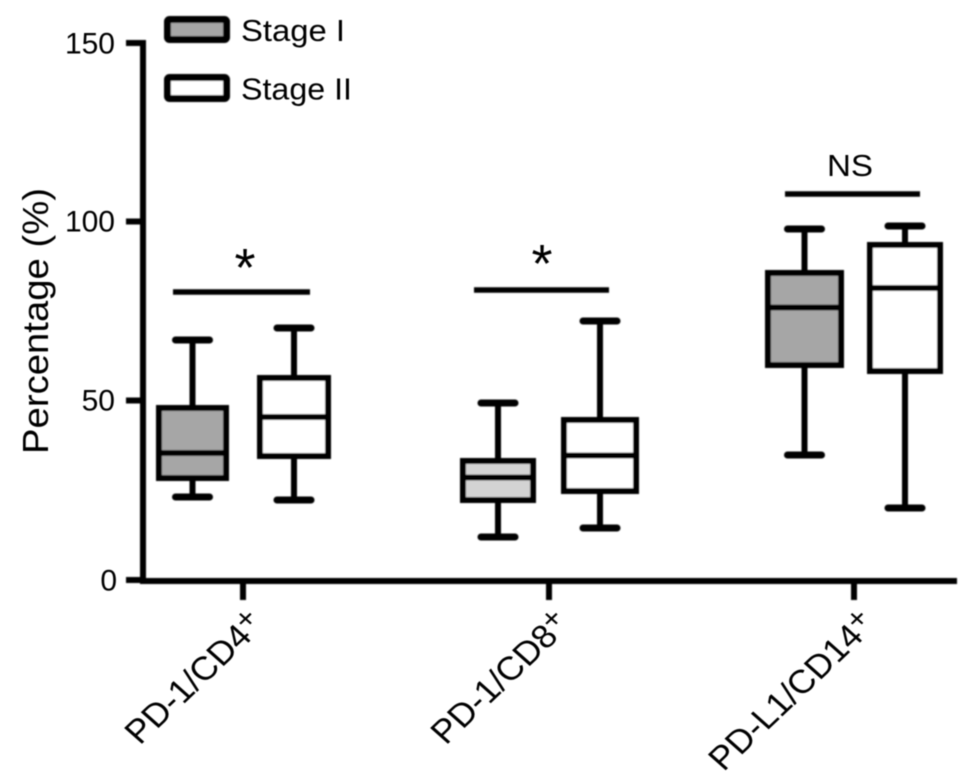 This screenshot has width=973, height=780. Describe the element at coordinates (35, 321) in the screenshot. I see `svg-text: Percentage (%)` at that location.